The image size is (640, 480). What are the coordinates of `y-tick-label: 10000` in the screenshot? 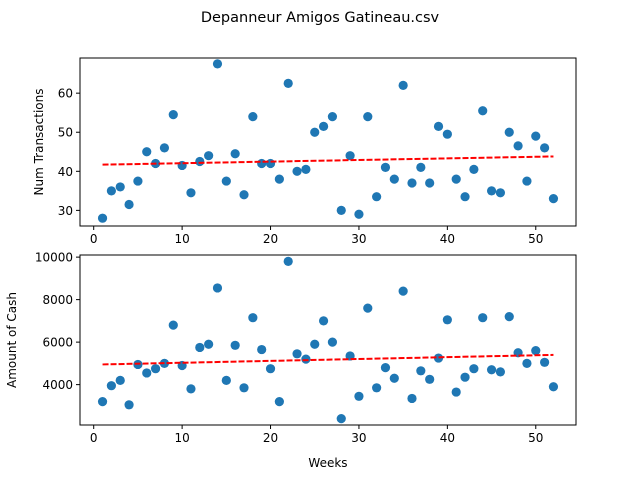 It's located at (54, 258).